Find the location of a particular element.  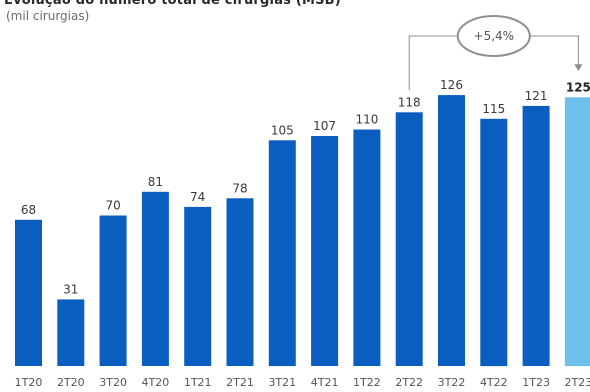

annotation-arrowhead is located at coordinates (578, 68).